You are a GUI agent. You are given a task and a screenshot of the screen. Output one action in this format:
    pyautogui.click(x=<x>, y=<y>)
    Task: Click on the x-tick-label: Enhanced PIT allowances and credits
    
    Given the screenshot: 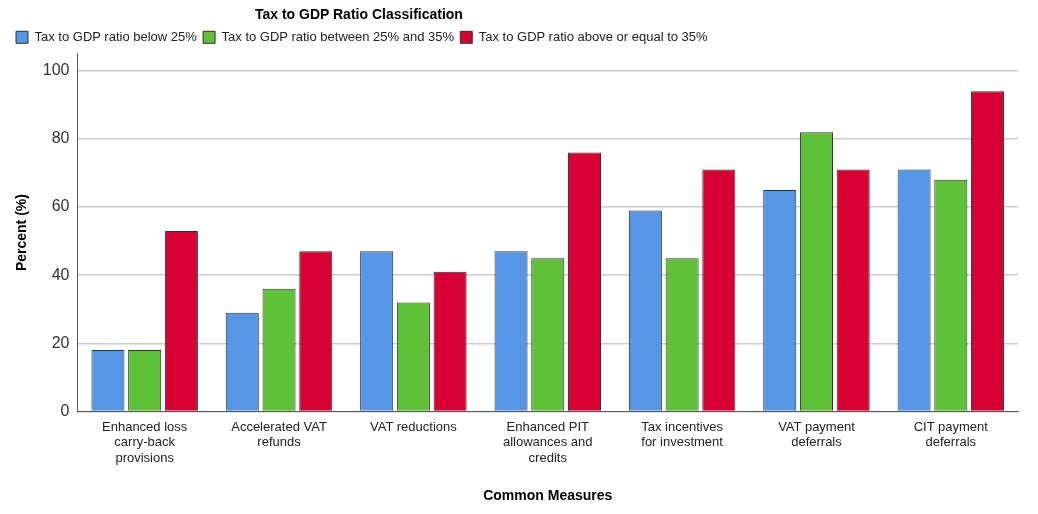 What is the action you would take?
    pyautogui.click(x=547, y=441)
    